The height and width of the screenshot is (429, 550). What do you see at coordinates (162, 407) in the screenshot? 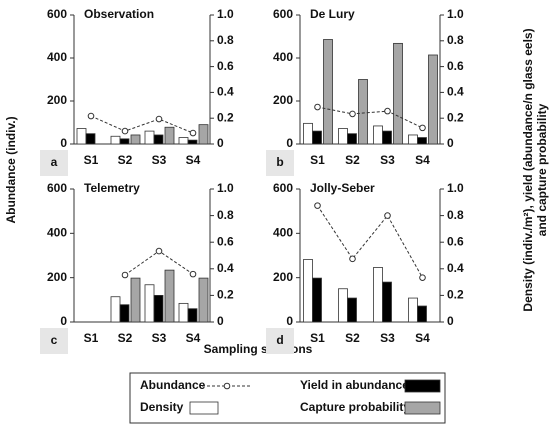
I see `legend-label: Density` at bounding box center [162, 407].